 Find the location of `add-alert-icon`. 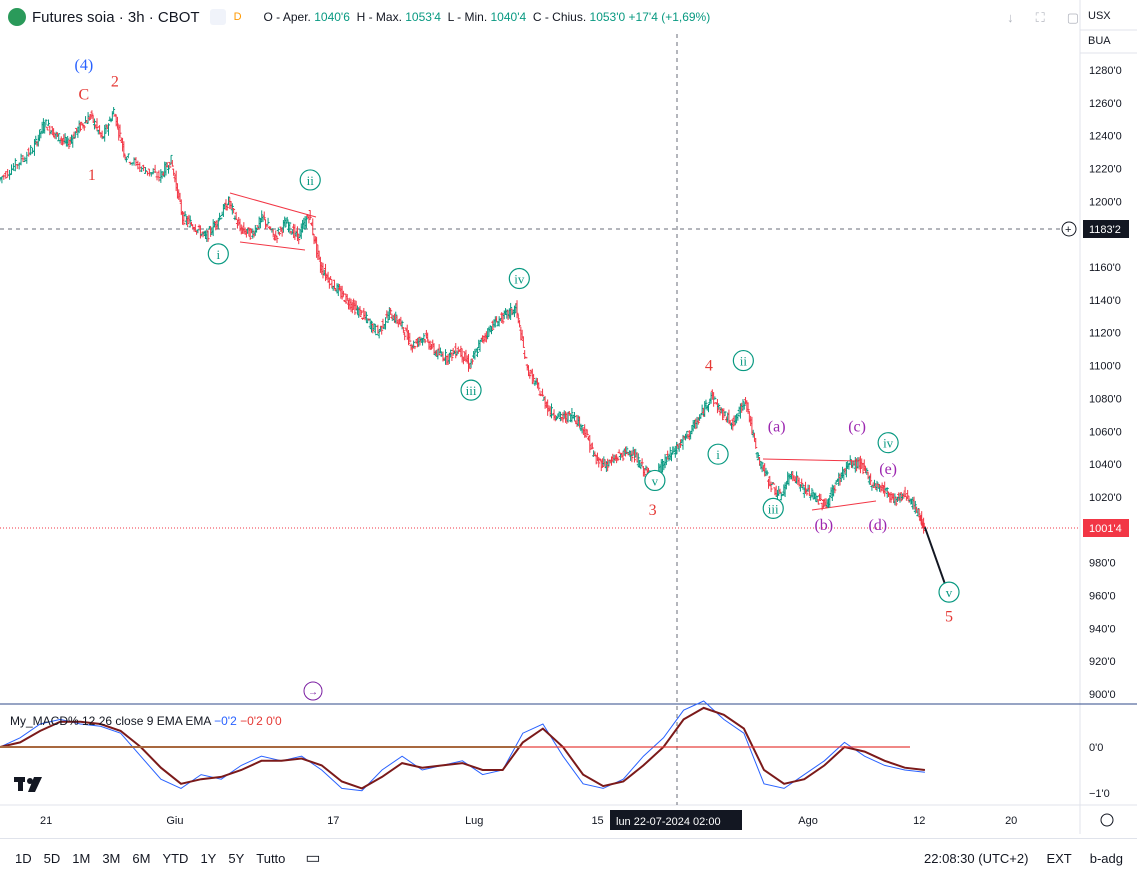

add-alert-icon is located at coordinates (1069, 229).